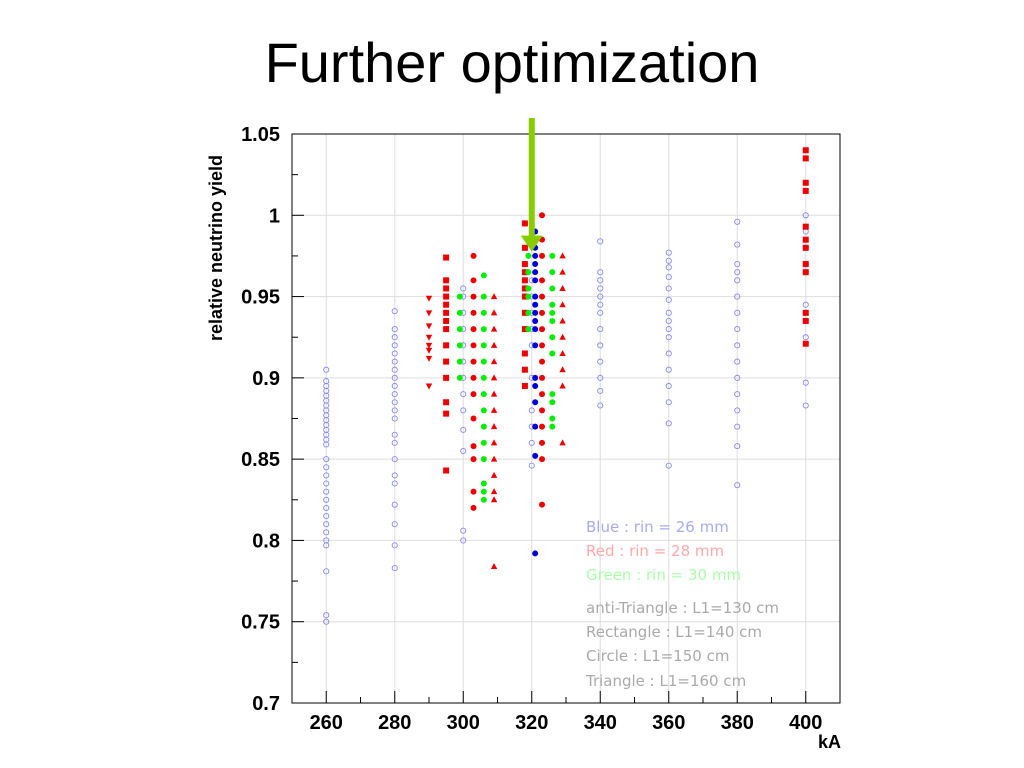  Describe the element at coordinates (266, 379) in the screenshot. I see `y-tick-label: 0.9` at that location.